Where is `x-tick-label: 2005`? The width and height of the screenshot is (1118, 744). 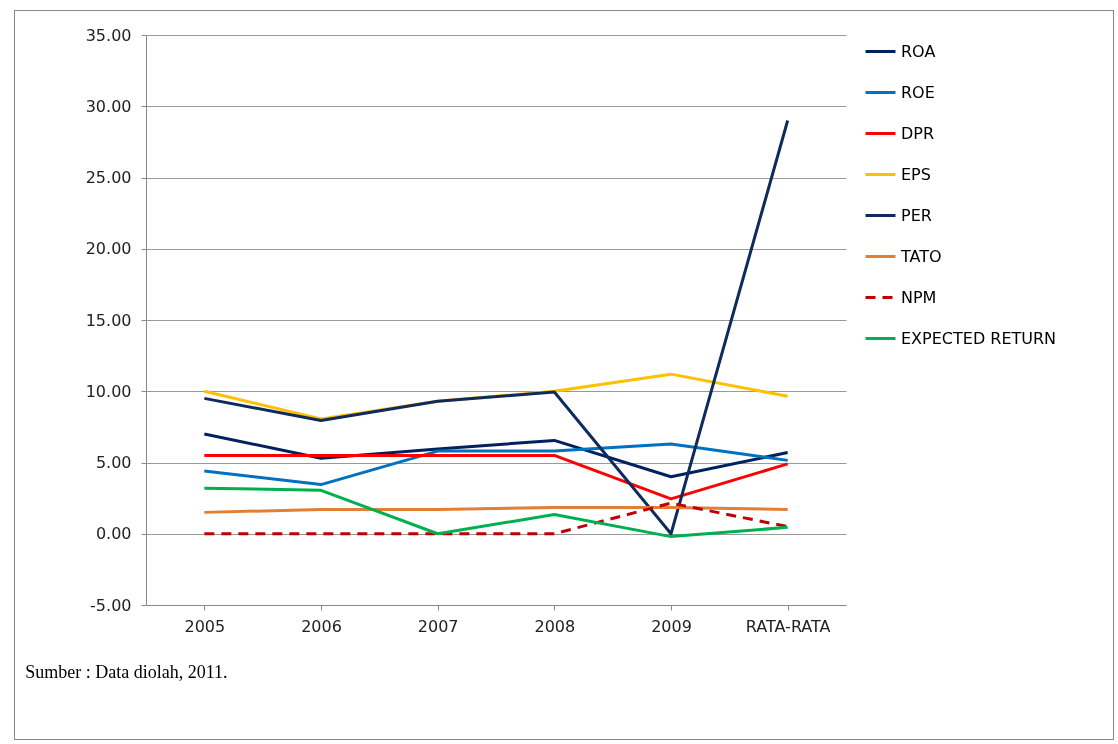 x-tick-label: 2005 is located at coordinates (205, 626).